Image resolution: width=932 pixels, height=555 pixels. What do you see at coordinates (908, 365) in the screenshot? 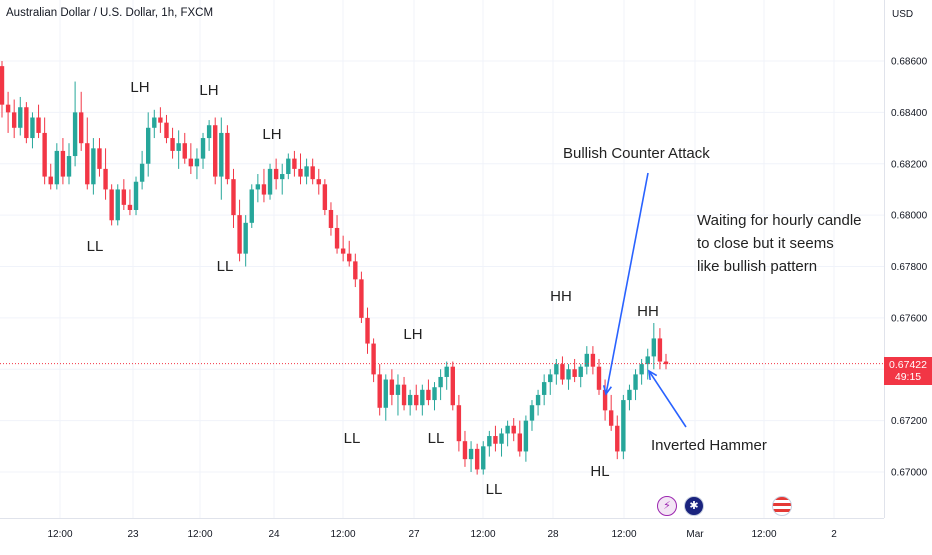
I see `current-price-value: 0.67422` at bounding box center [908, 365].